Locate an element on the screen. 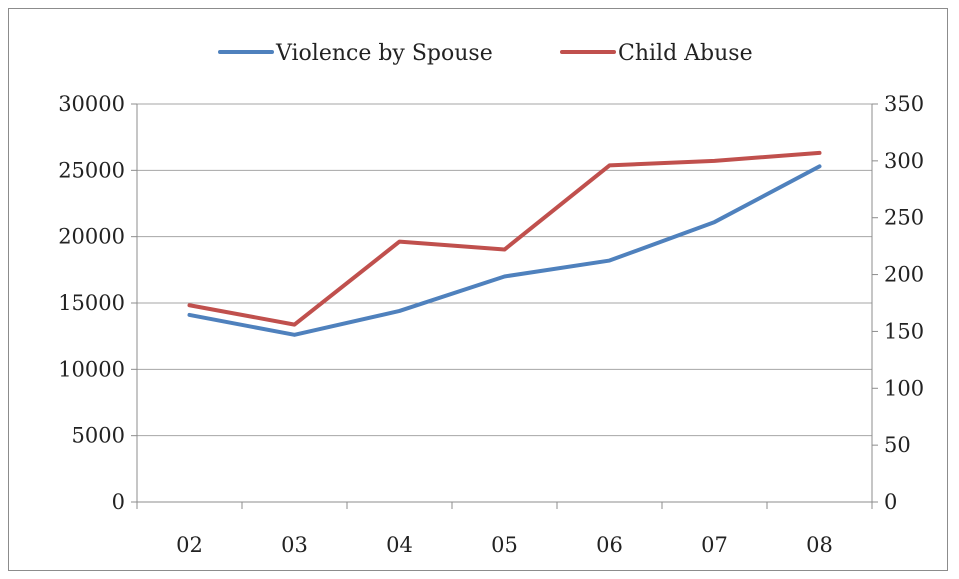  x-axis-ticks: 02 03 04 05 06 07 08 is located at coordinates (504, 545).